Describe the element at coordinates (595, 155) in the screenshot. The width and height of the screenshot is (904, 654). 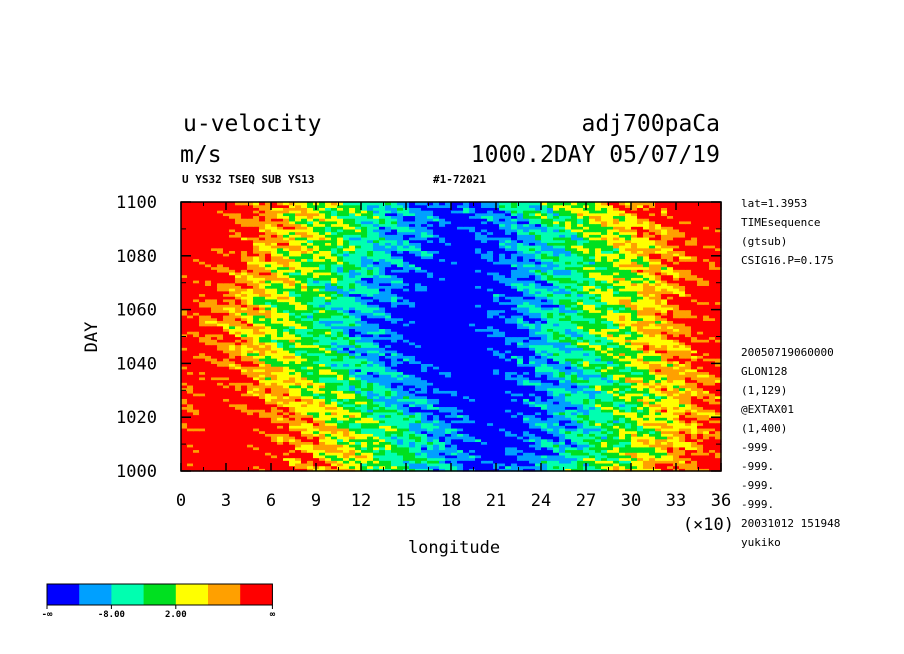
I see `timestamp-title: 1000.2DAY 05/07/19` at that location.